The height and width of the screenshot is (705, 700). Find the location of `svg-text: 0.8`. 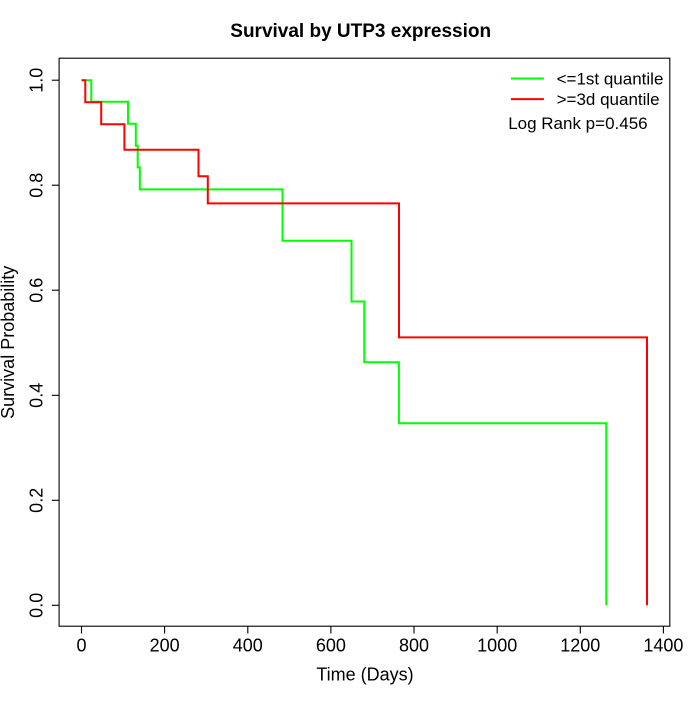

svg-text: 0.8 is located at coordinates (36, 185).